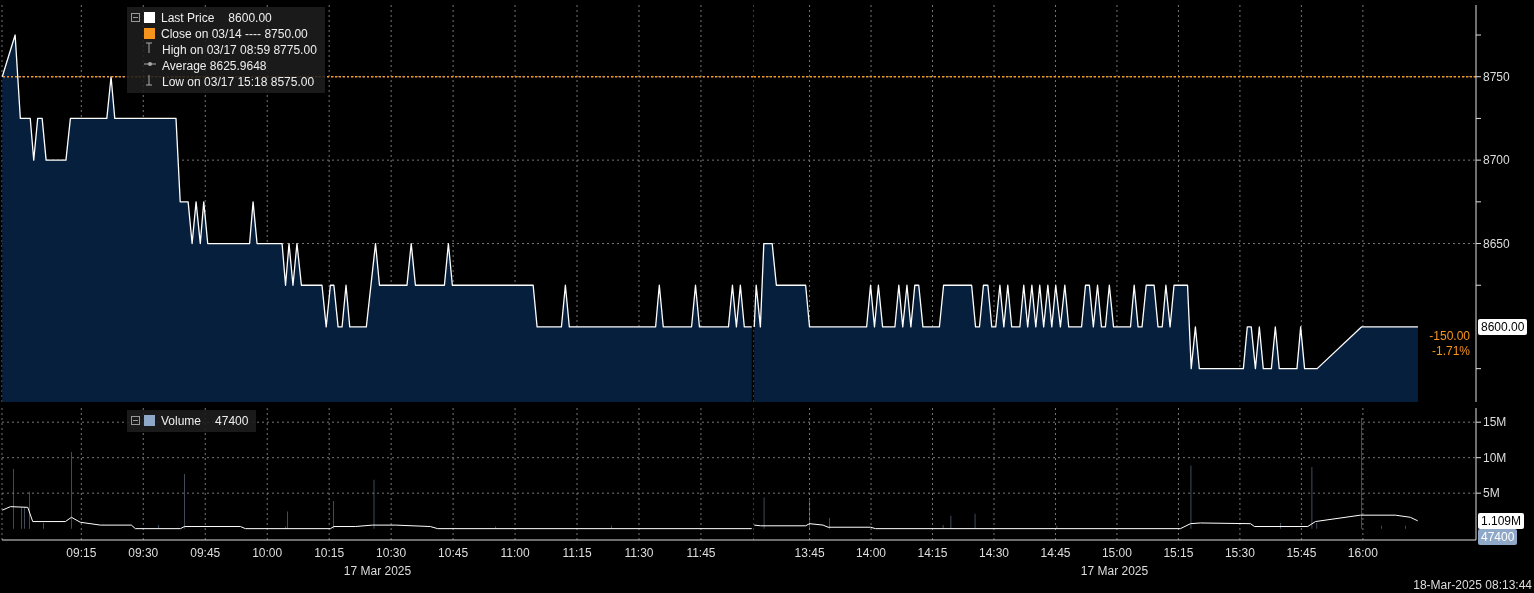 The width and height of the screenshot is (1534, 593). What do you see at coordinates (994, 552) in the screenshot?
I see `x-tick-label: 14:30` at bounding box center [994, 552].